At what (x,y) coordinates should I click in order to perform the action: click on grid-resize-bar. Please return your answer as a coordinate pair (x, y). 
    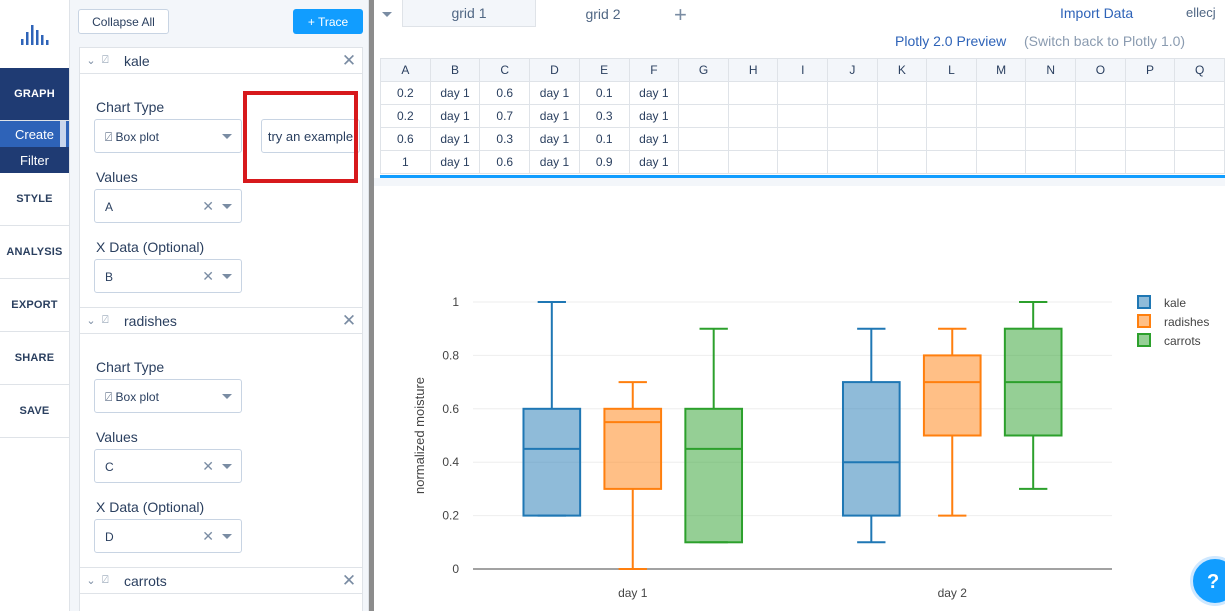
    Looking at the image, I should click on (802, 176).